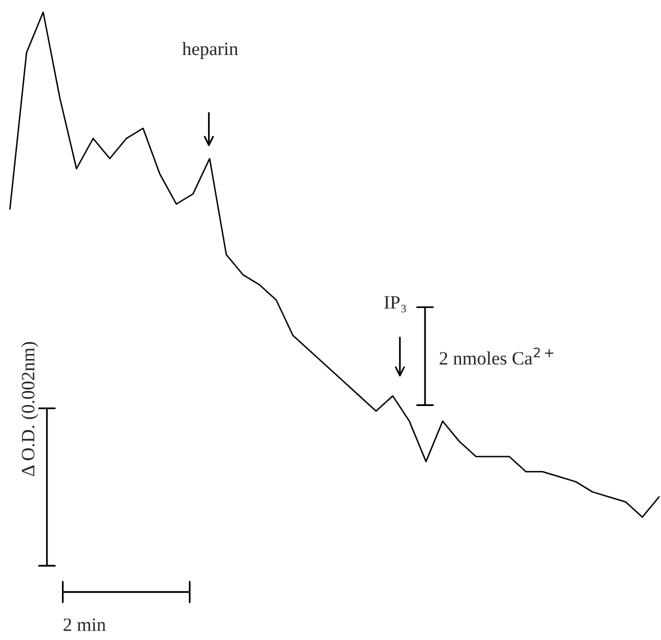 This screenshot has height=640, width=661. I want to click on annotation: IP₃, so click(395, 304).